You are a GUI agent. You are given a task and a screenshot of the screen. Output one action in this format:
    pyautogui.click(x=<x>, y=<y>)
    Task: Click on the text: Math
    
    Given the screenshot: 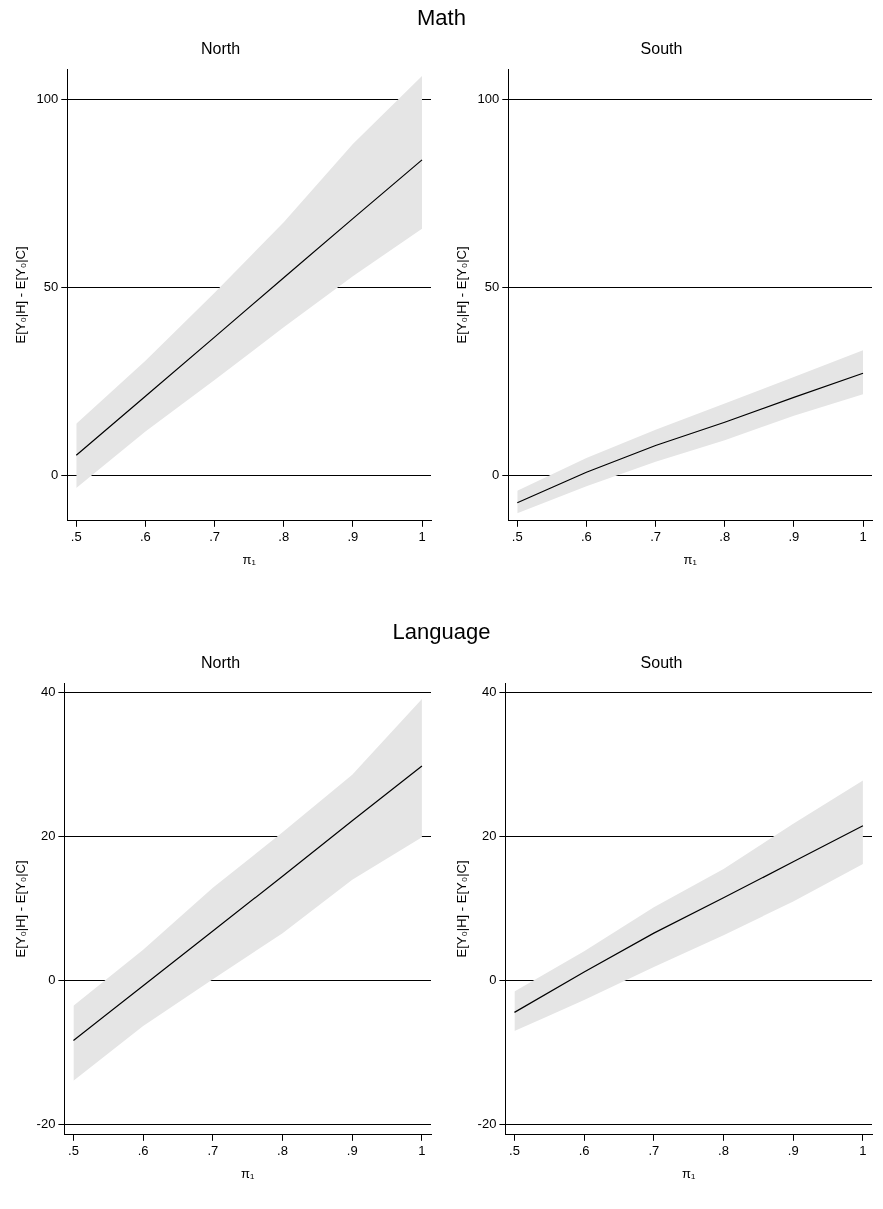 What is the action you would take?
    pyautogui.click(x=441, y=18)
    